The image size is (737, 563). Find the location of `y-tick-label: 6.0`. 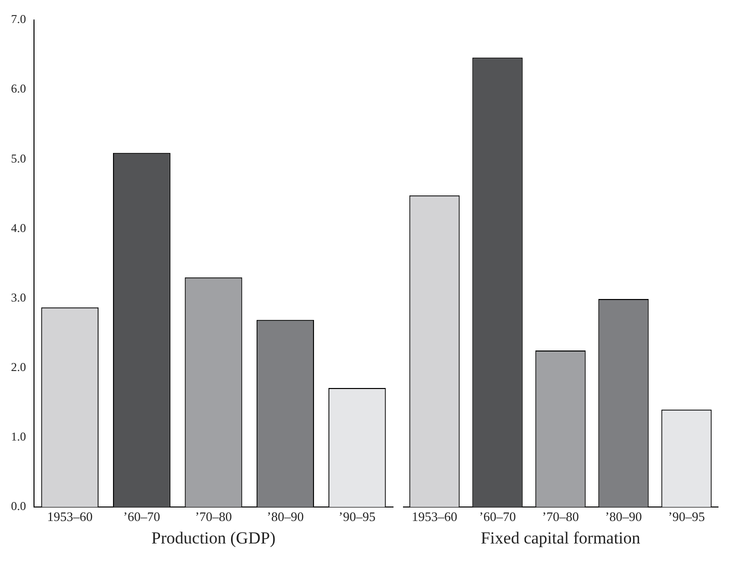

y-tick-label: 6.0 is located at coordinates (18, 89).